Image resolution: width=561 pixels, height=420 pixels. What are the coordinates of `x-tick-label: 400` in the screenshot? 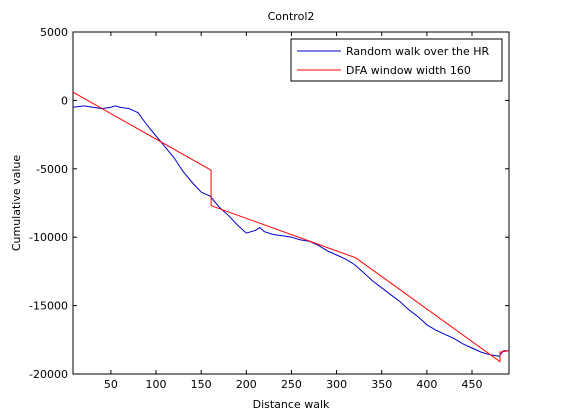 It's located at (426, 384).